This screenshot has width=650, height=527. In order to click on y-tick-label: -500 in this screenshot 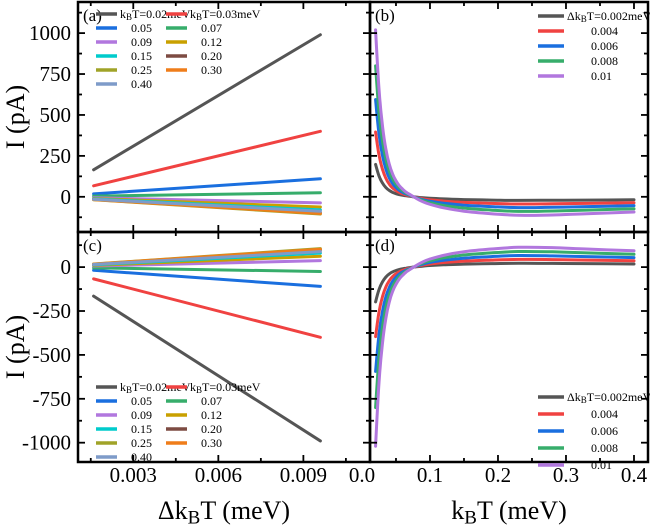, I will do `click(52, 355)`.